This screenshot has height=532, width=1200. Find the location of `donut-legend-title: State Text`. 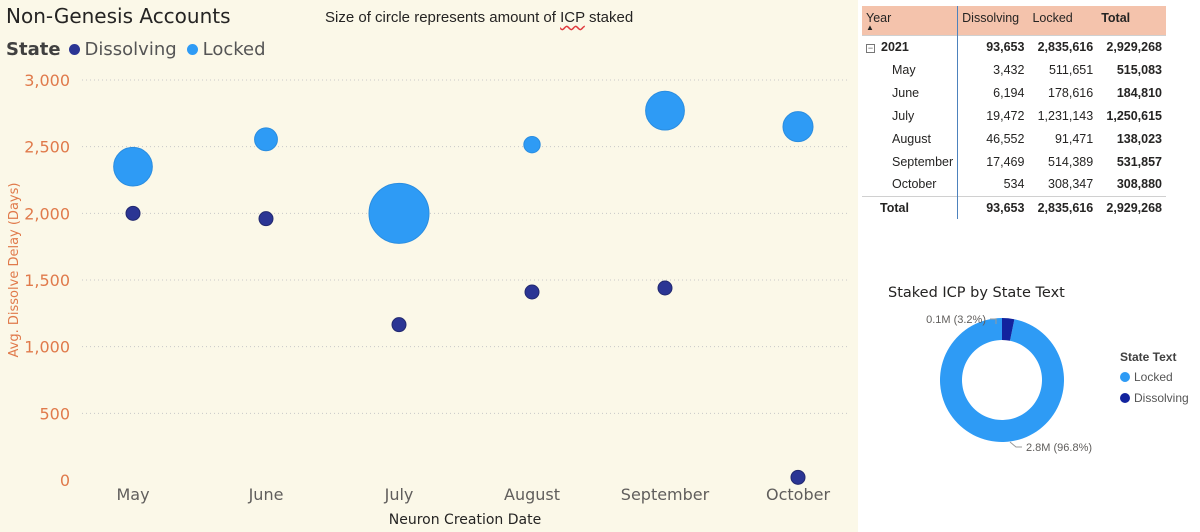

donut-legend-title: State Text is located at coordinates (1148, 357).